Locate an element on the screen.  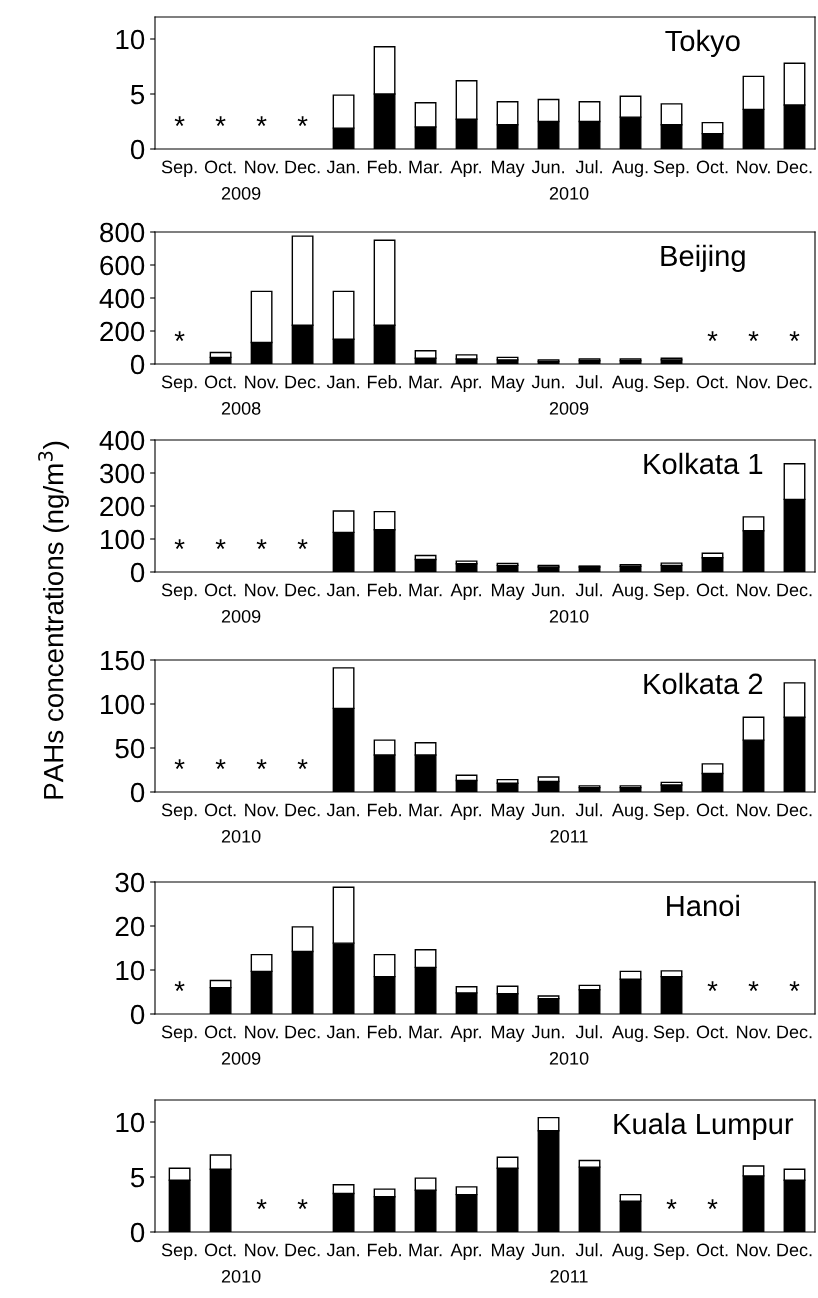
text: 2008 is located at coordinates (241, 408).